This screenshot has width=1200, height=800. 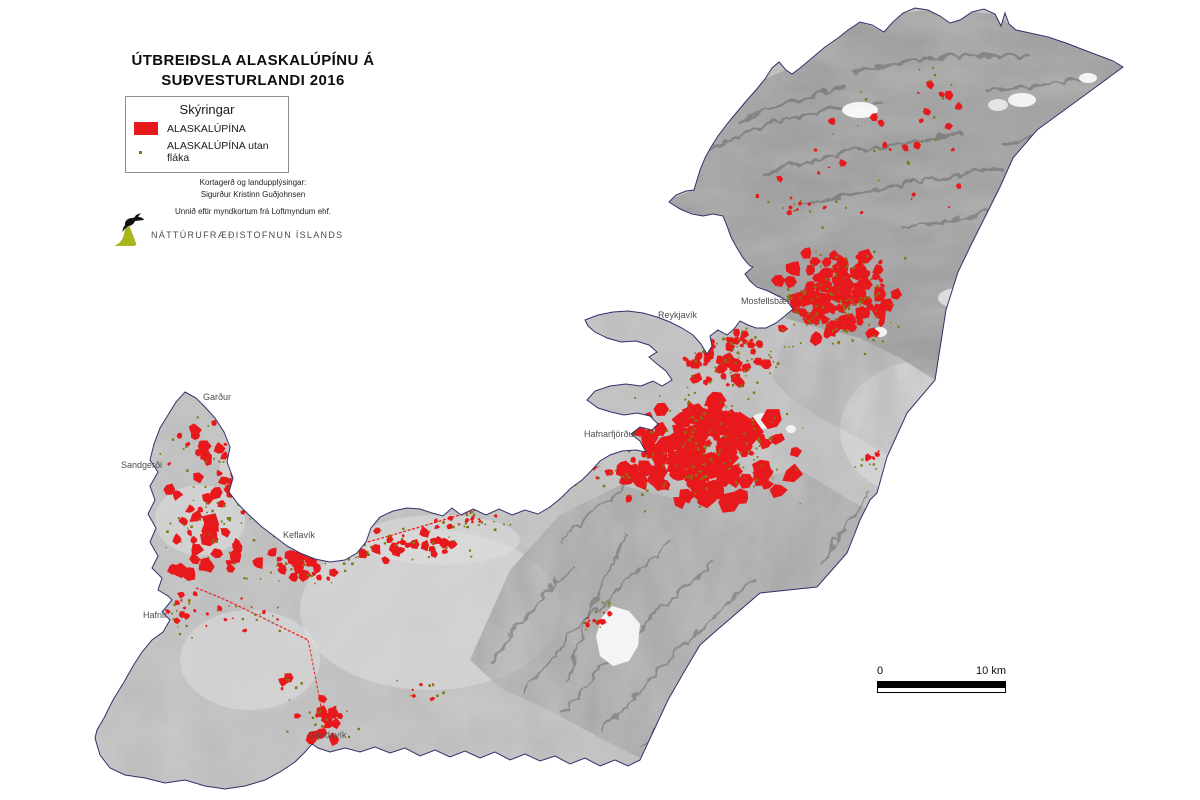 I want to click on legend-title: Skýringar, so click(x=207, y=109).